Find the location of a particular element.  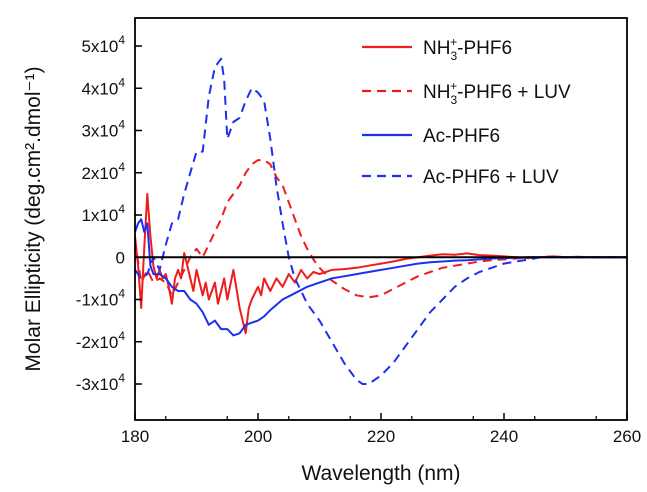

y-tick-label: 5x10⁴ is located at coordinates (103, 44).